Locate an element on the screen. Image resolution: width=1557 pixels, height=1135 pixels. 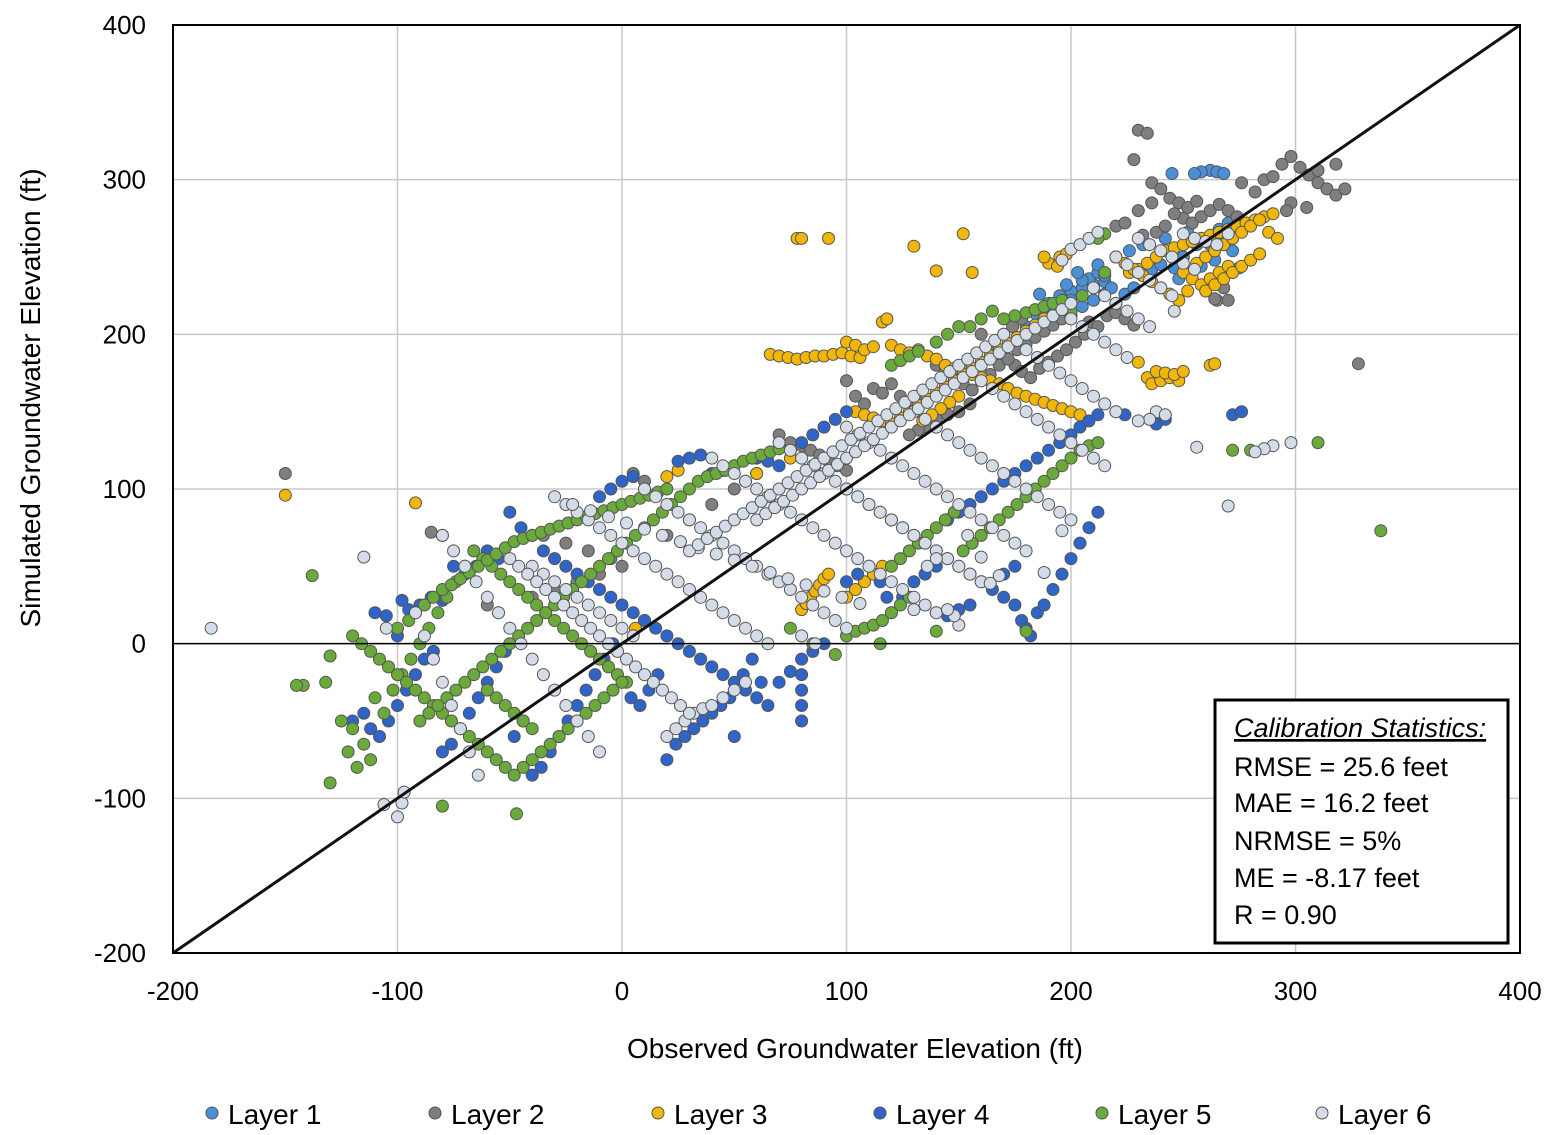
stats-rmse: RMSE = 25.6 feet is located at coordinates (1341, 767).